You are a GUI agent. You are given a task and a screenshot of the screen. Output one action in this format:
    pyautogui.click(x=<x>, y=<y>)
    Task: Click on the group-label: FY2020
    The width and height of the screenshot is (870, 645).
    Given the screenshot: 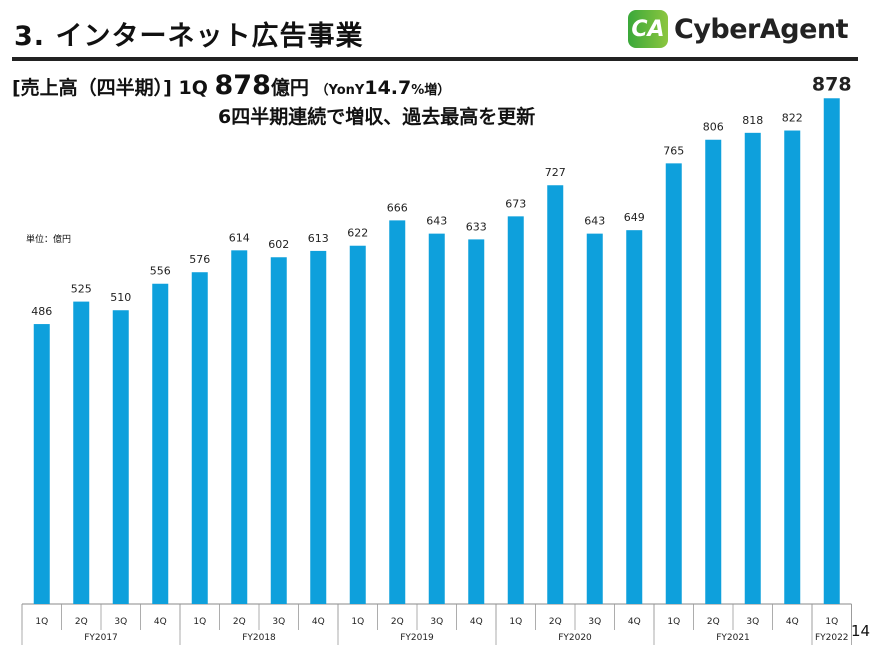 What is the action you would take?
    pyautogui.click(x=575, y=638)
    